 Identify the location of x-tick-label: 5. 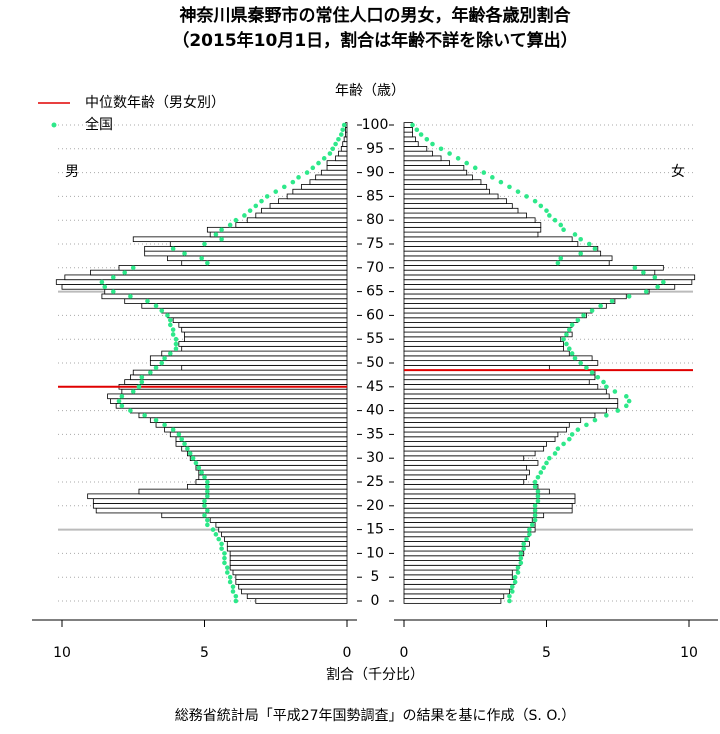
(204, 653).